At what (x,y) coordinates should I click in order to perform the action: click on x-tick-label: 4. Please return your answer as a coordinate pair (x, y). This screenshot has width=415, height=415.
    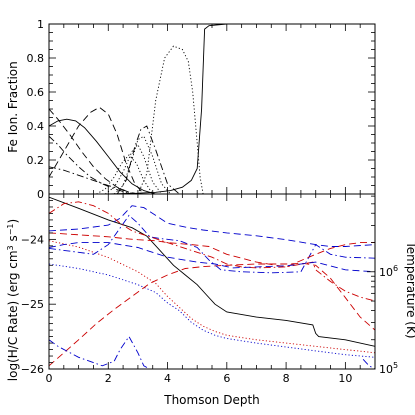
    Looking at the image, I should click on (167, 378).